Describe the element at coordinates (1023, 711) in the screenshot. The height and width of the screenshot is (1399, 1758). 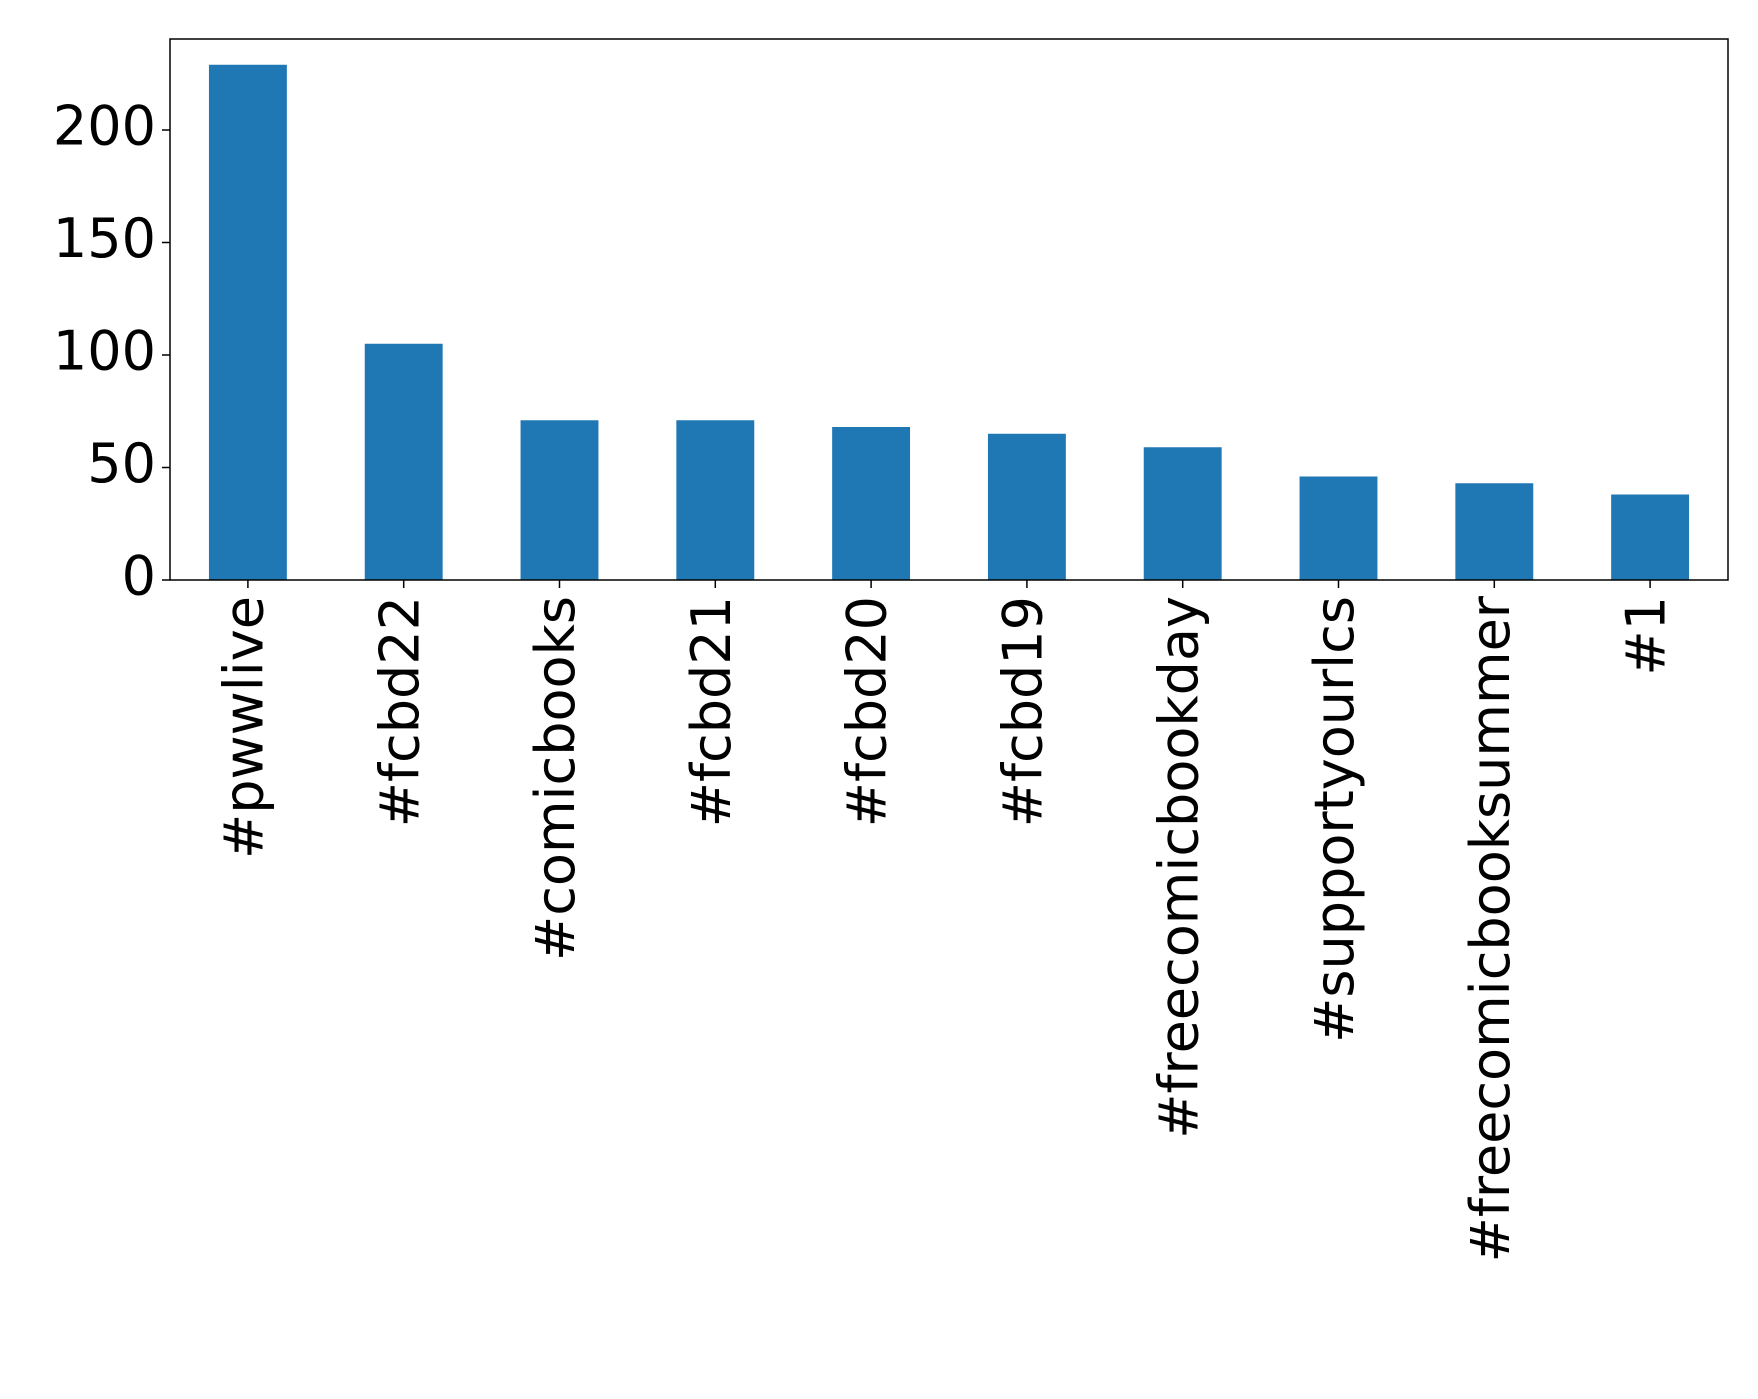
I see `x-tick-label: #fcbd19` at that location.